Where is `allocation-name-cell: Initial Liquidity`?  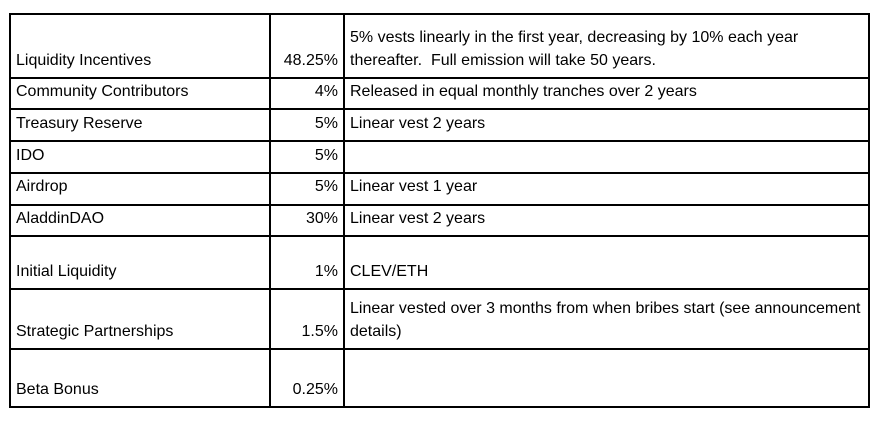 allocation-name-cell: Initial Liquidity is located at coordinates (140, 263).